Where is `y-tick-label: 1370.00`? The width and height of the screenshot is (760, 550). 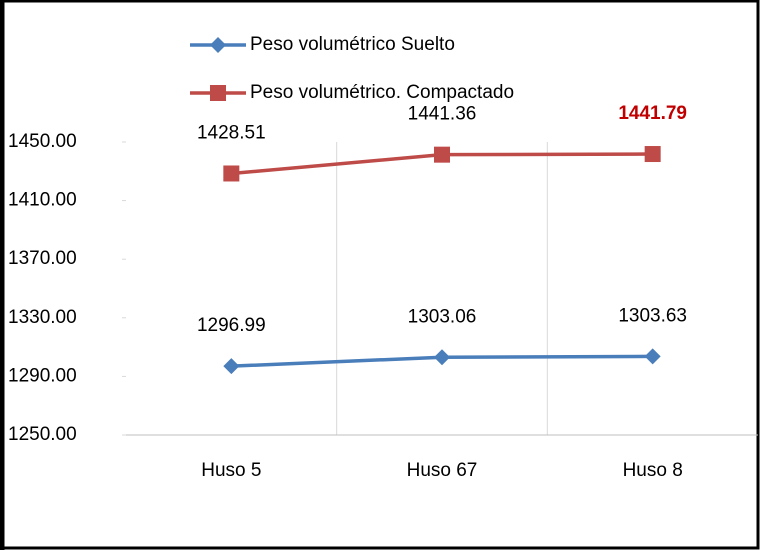 y-tick-label: 1370.00 is located at coordinates (42, 258).